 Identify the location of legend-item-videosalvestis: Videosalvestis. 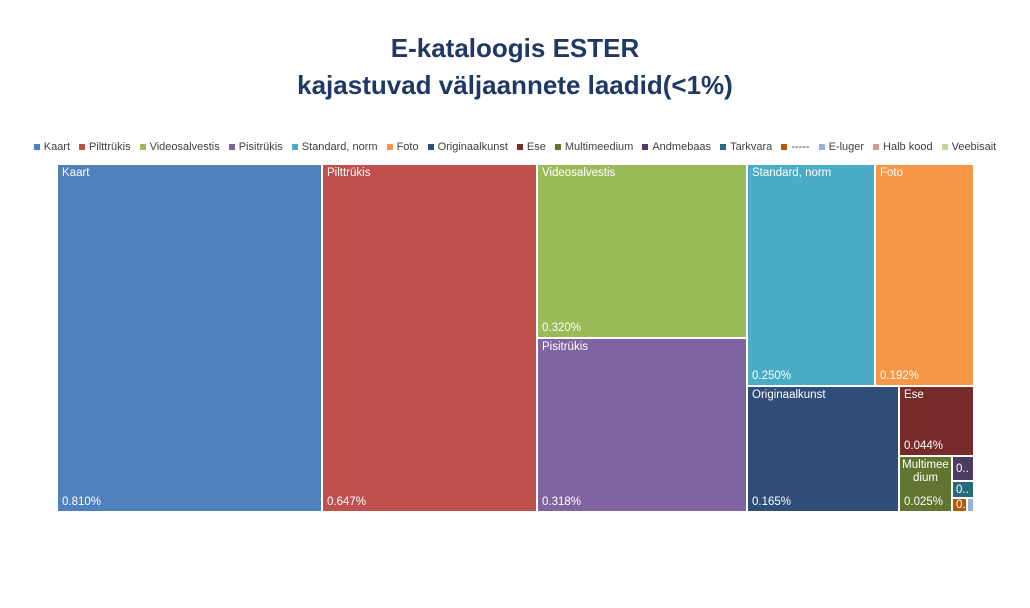
(179, 147).